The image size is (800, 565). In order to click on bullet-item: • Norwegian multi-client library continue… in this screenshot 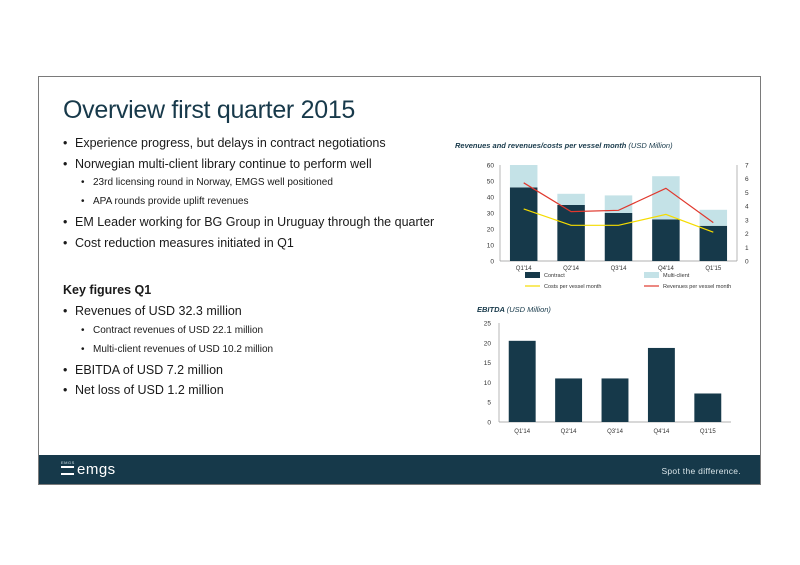, I will do `click(217, 164)`.